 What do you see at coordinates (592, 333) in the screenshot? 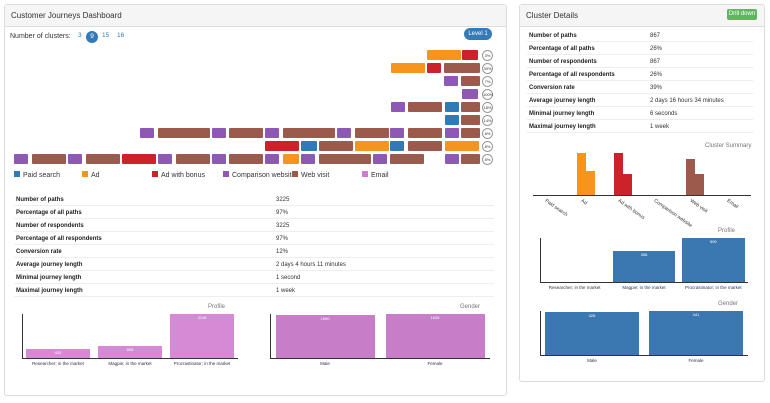
I see `chart-bar: 426` at bounding box center [592, 333].